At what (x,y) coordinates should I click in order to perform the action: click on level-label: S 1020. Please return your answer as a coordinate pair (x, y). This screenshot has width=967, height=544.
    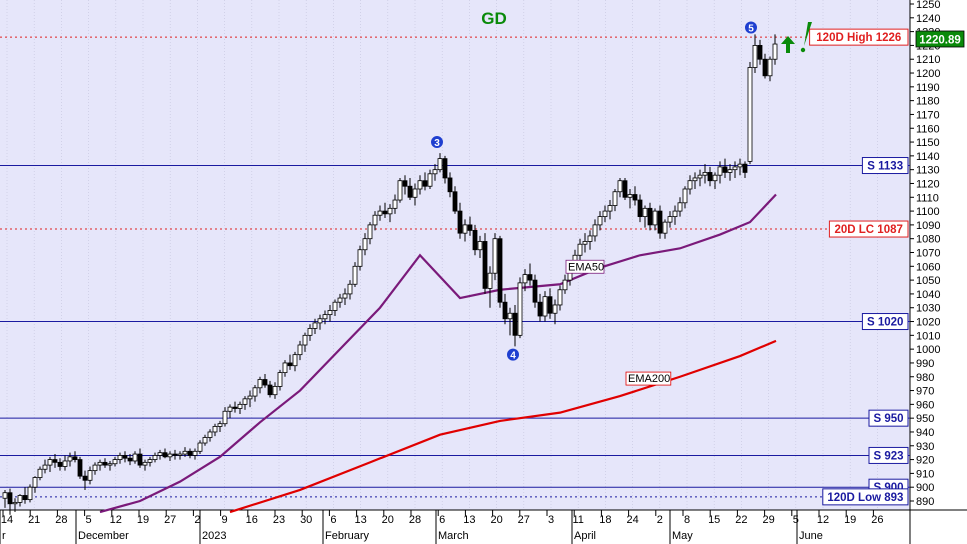
    Looking at the image, I should click on (885, 323).